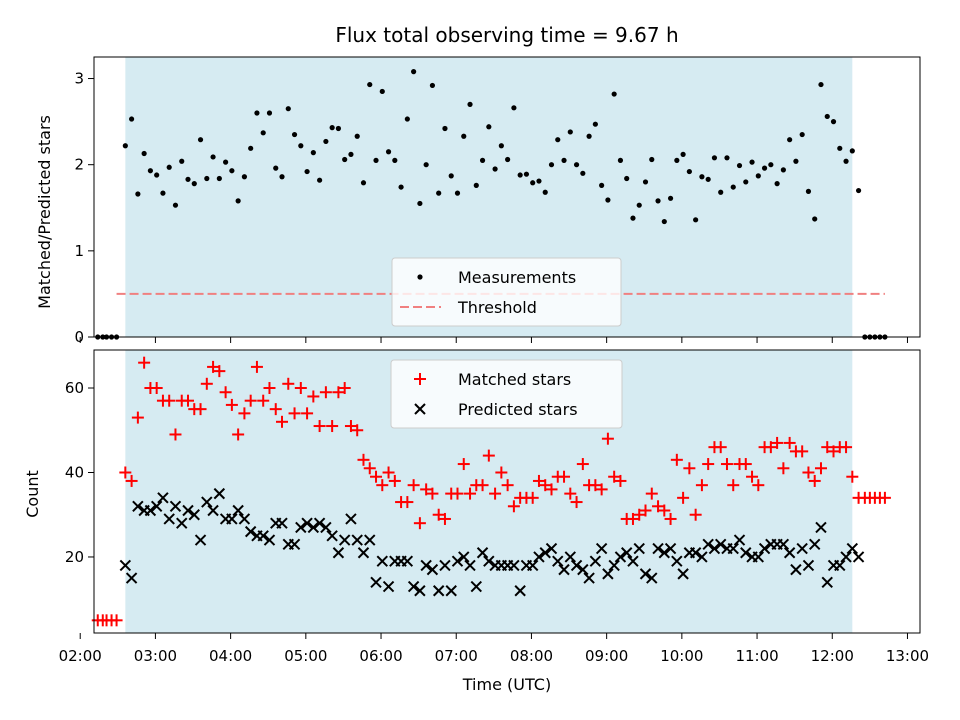  I want to click on top-y-tick-label: 2, so click(79, 165).